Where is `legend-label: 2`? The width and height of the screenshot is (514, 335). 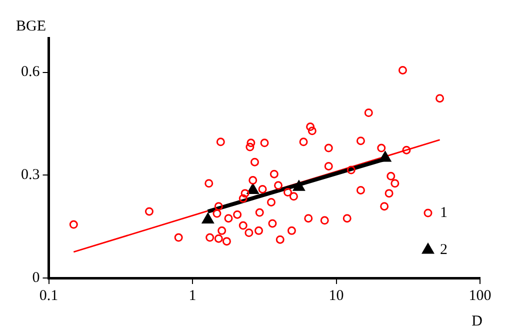
legend-label: 2 is located at coordinates (444, 250).